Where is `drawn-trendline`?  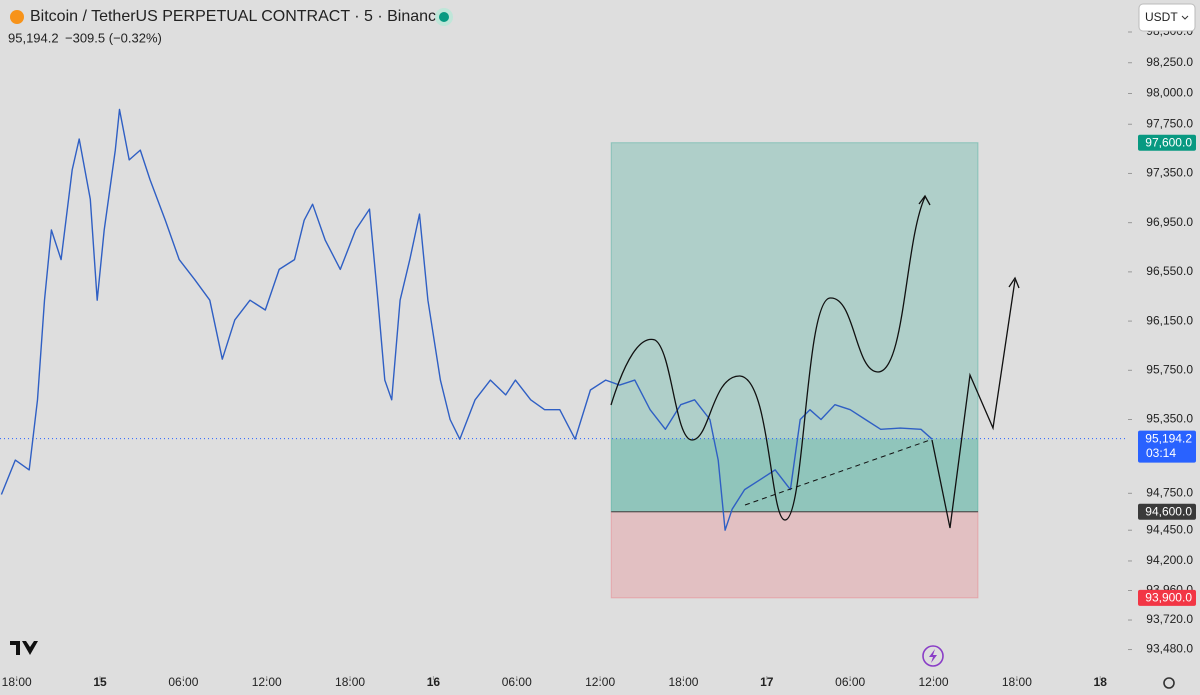 drawn-trendline is located at coordinates (837, 472).